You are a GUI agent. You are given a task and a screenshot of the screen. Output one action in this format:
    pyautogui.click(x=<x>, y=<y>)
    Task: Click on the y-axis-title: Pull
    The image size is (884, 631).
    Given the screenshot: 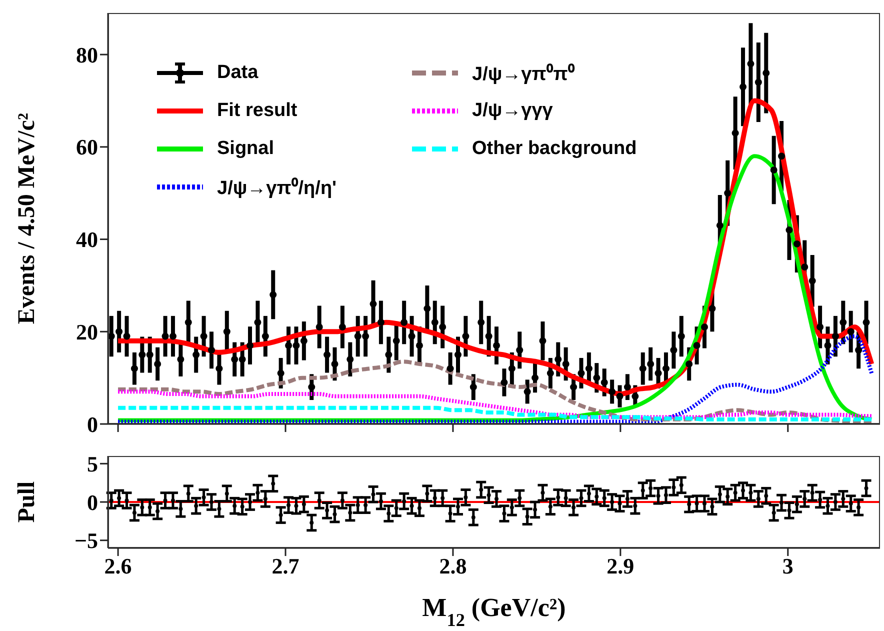 What is the action you would take?
    pyautogui.click(x=27, y=501)
    